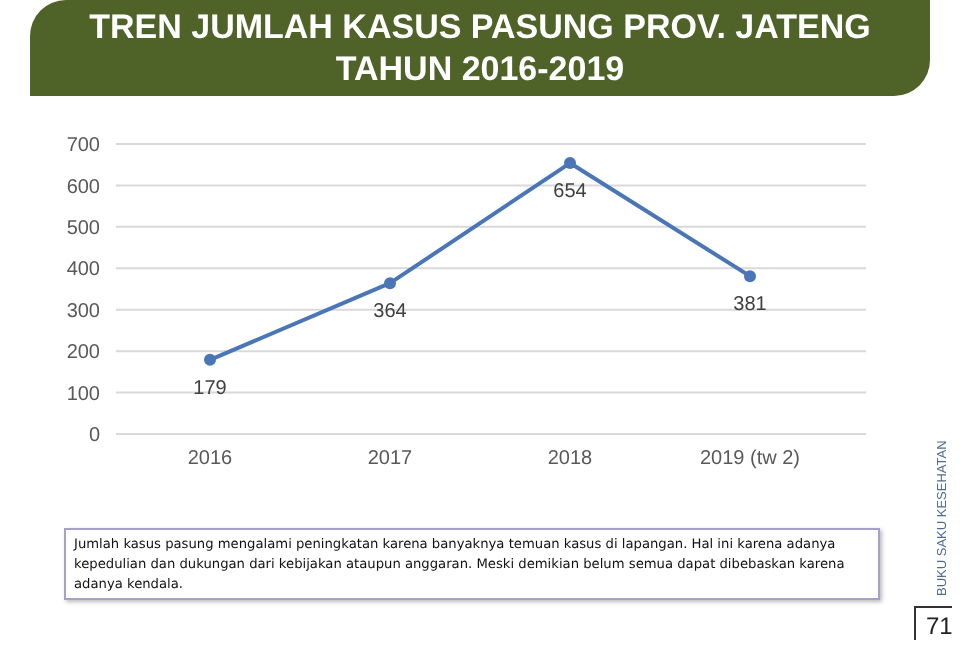  I want to click on data-label: 381, so click(750, 305).